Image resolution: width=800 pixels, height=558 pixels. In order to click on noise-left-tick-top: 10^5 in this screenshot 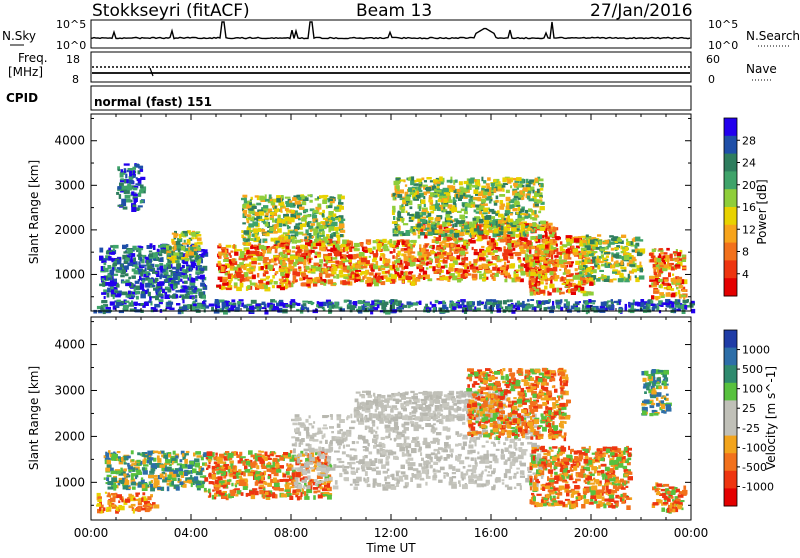, I will do `click(71, 24)`.